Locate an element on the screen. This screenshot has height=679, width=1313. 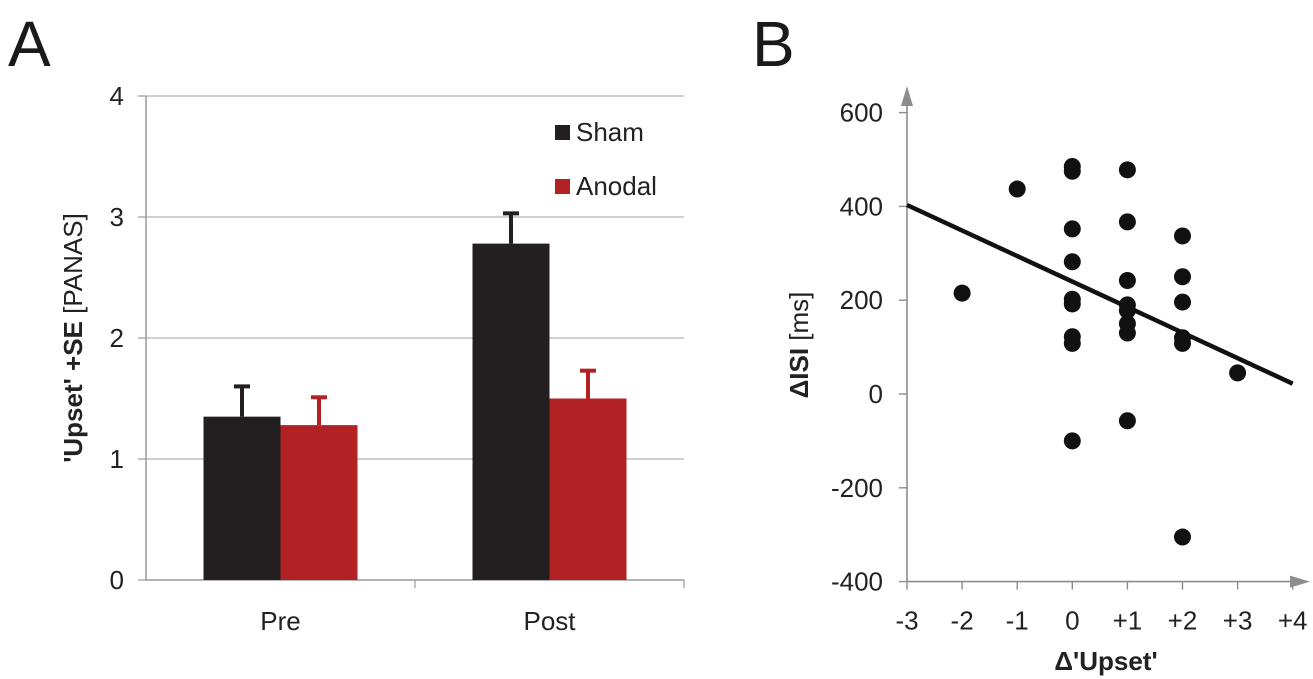
legend-label-anodal: Anodal is located at coordinates (616, 186).